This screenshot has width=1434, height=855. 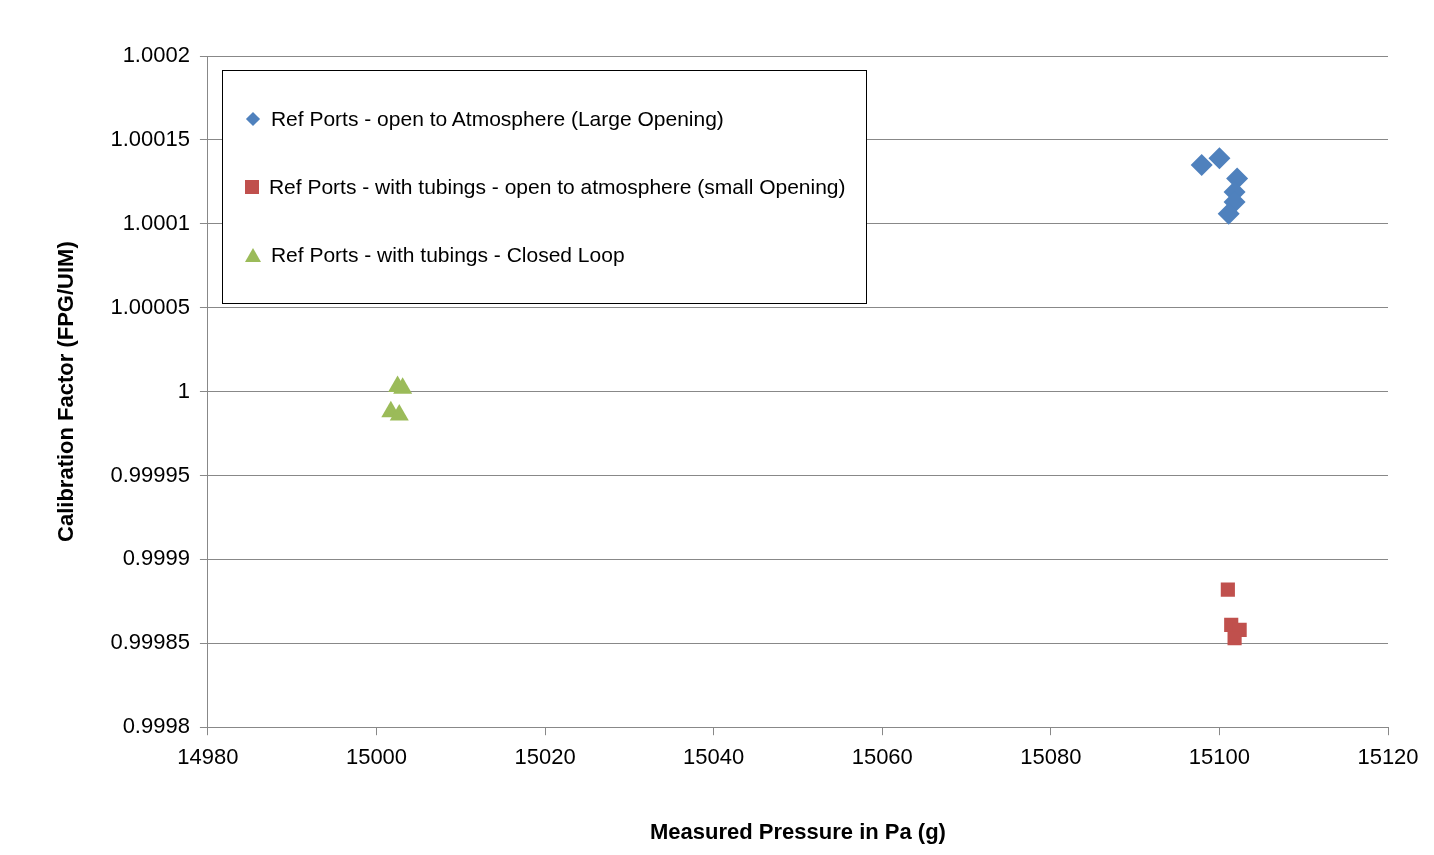 I want to click on y-tick-label: 0.99995, so click(x=150, y=474).